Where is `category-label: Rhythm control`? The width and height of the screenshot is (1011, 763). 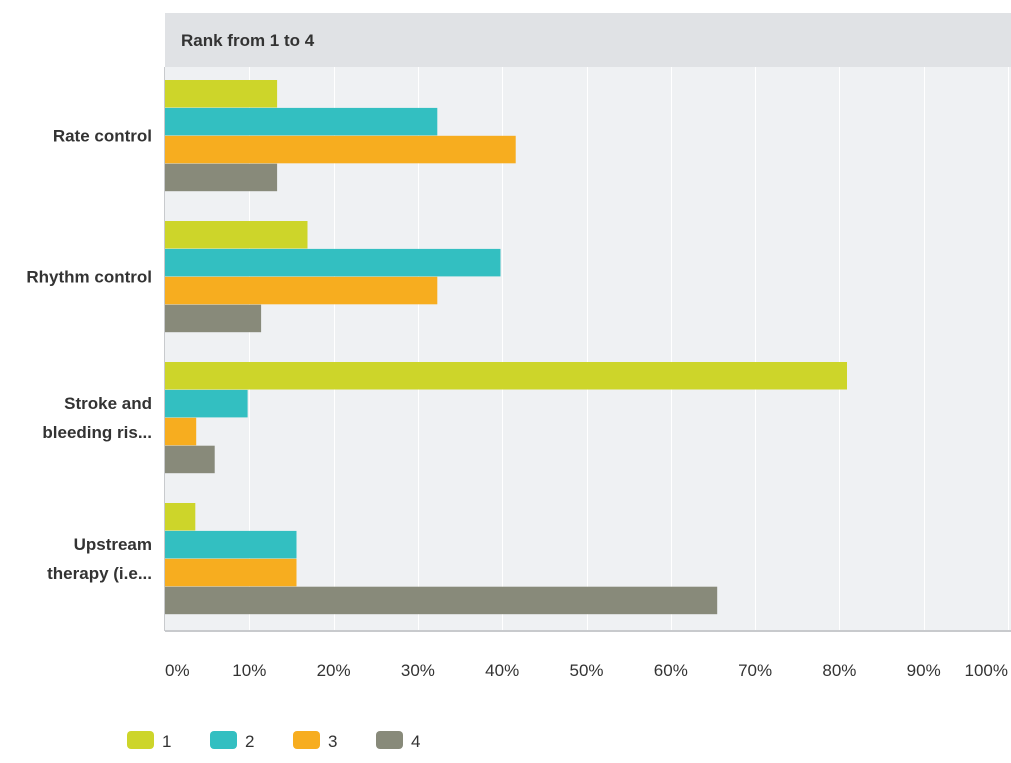
category-label: Rhythm control is located at coordinates (89, 277).